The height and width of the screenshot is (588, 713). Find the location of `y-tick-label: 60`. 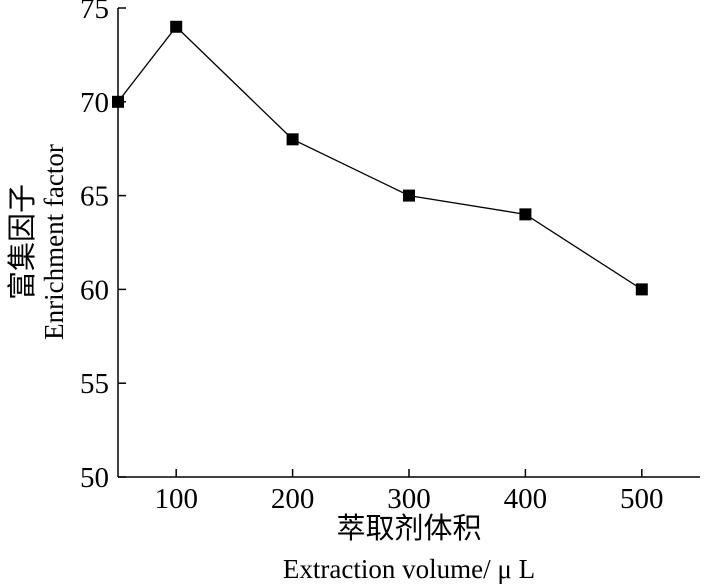

y-tick-label: 60 is located at coordinates (94, 290).